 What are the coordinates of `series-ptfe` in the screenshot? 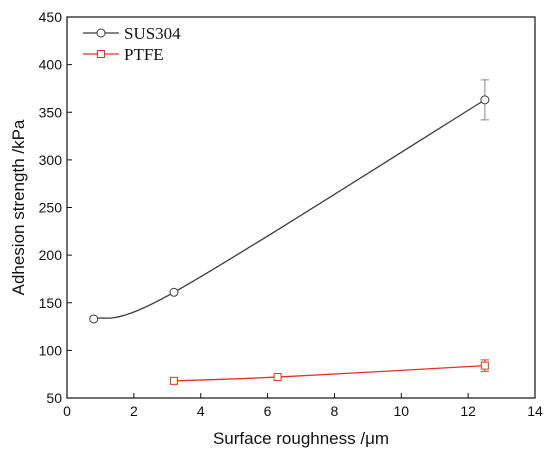 It's located at (329, 372).